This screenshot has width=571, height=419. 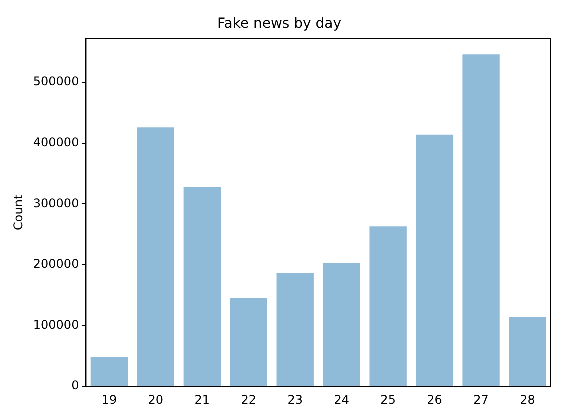 I want to click on x-tick-label: 25, so click(x=388, y=399).